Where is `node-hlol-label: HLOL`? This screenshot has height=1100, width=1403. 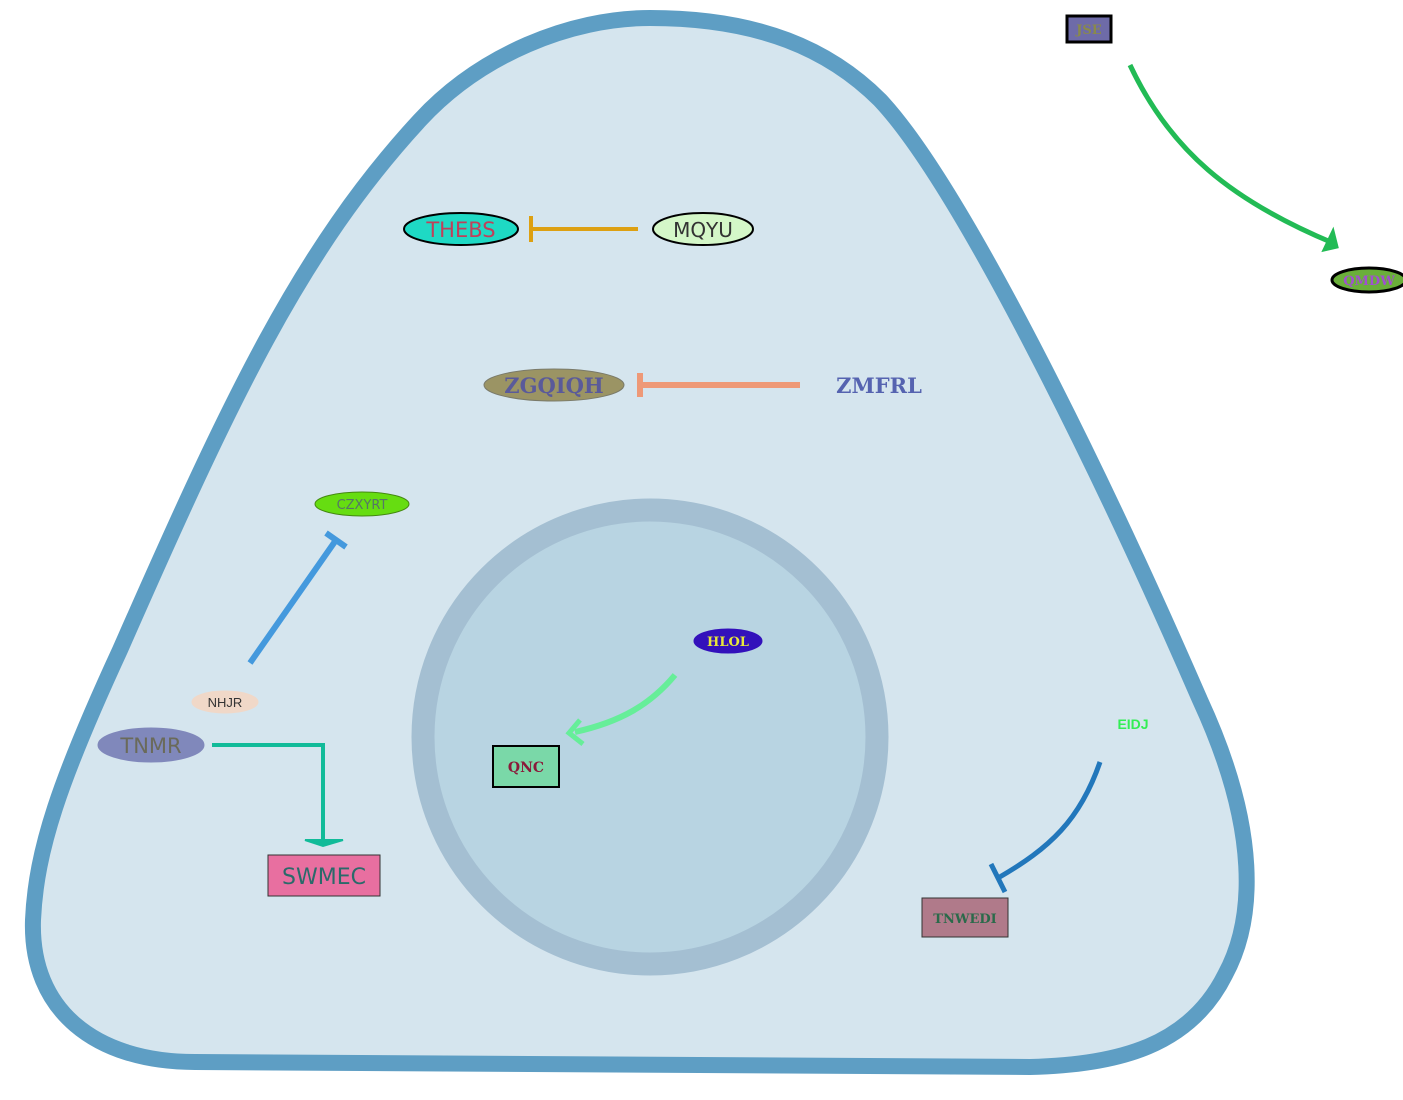 node-hlol-label: HLOL is located at coordinates (728, 642).